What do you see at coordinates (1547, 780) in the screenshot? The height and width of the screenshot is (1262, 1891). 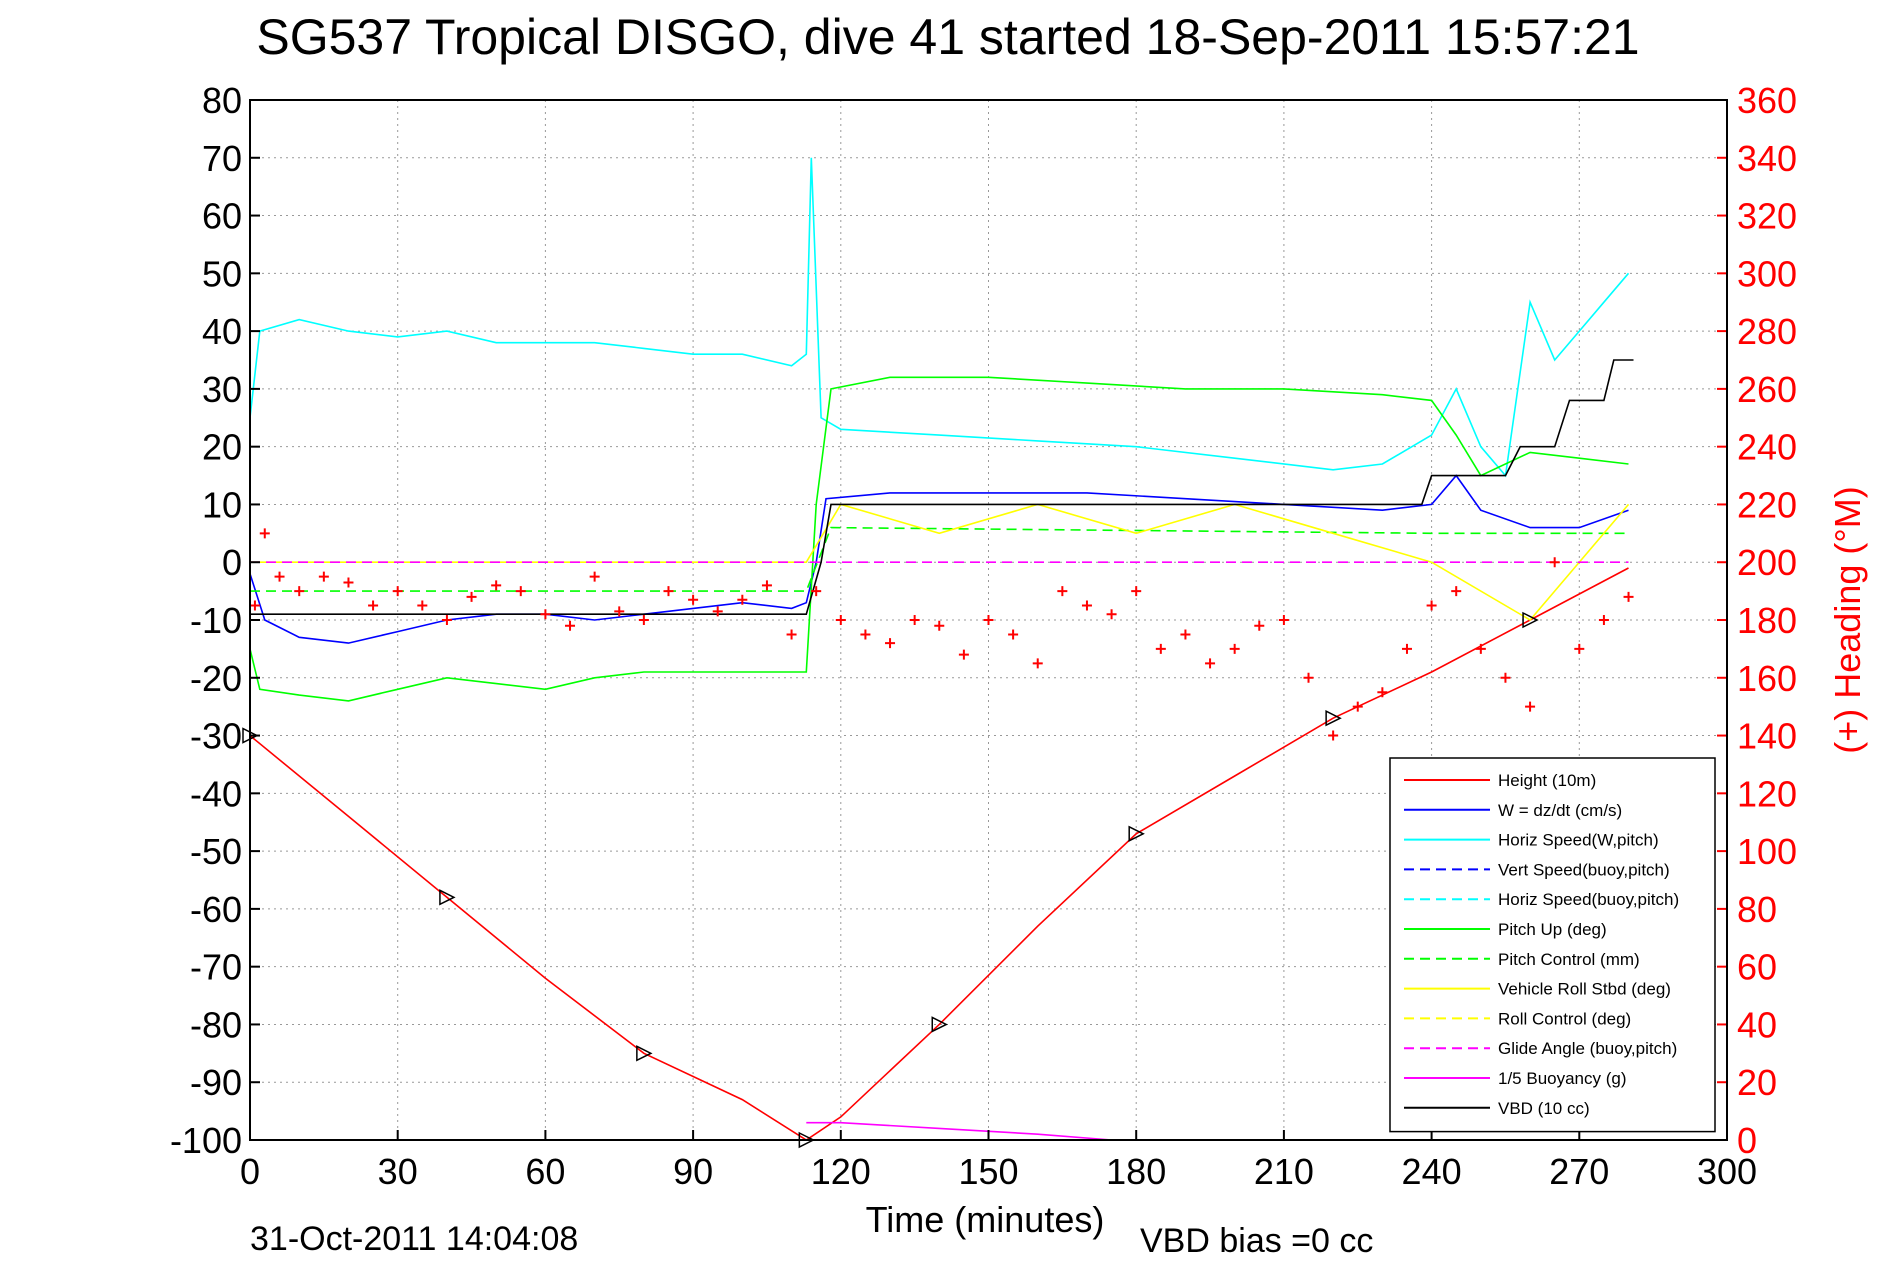 I see `legend-label: Height (10m)` at bounding box center [1547, 780].